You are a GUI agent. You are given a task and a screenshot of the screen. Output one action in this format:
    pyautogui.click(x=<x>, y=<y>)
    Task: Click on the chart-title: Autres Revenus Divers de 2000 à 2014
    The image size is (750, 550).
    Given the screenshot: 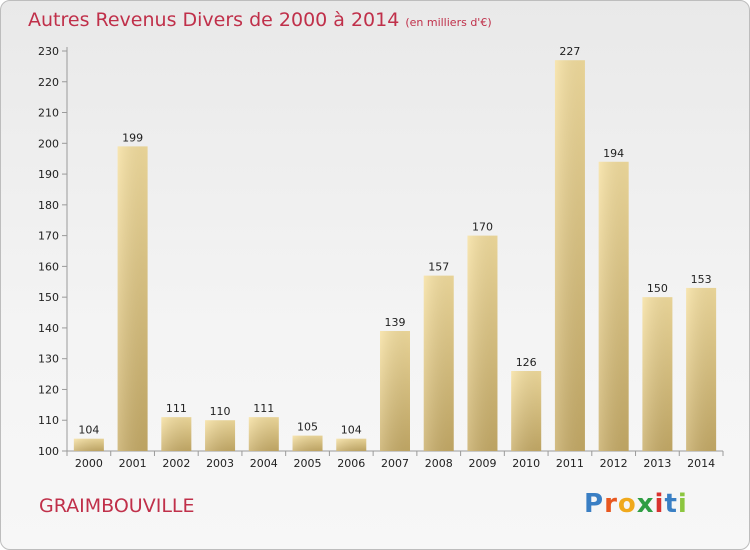 What is the action you would take?
    pyautogui.click(x=214, y=20)
    